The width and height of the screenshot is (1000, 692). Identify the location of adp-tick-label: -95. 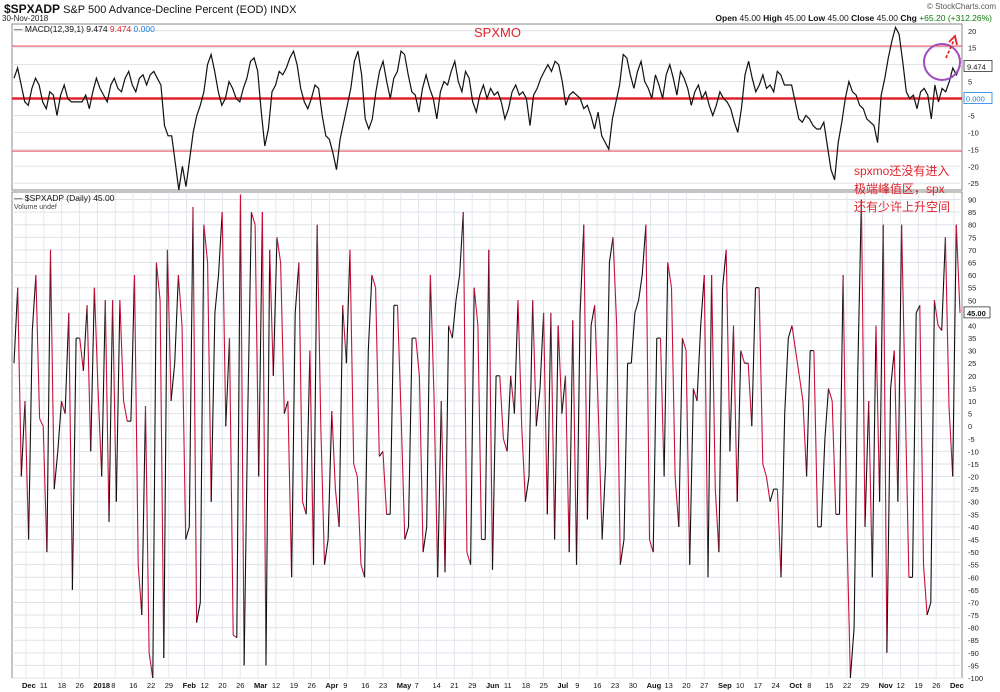
(973, 665).